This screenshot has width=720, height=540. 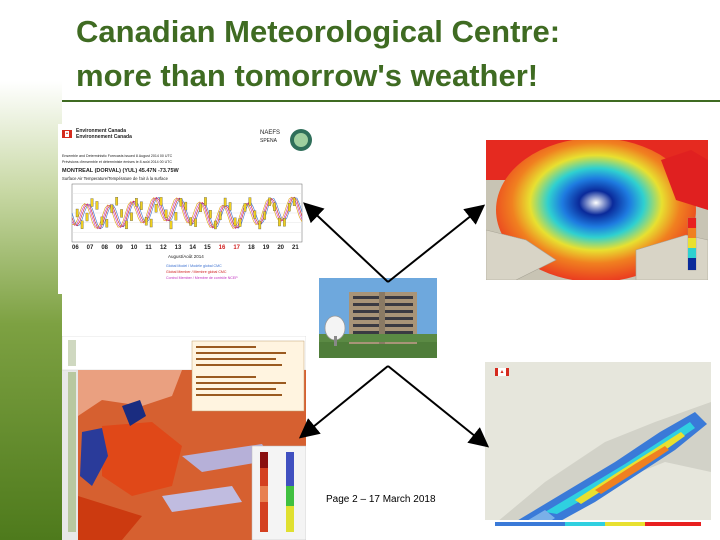 I want to click on arctic-map-graphic, so click(x=597, y=210).